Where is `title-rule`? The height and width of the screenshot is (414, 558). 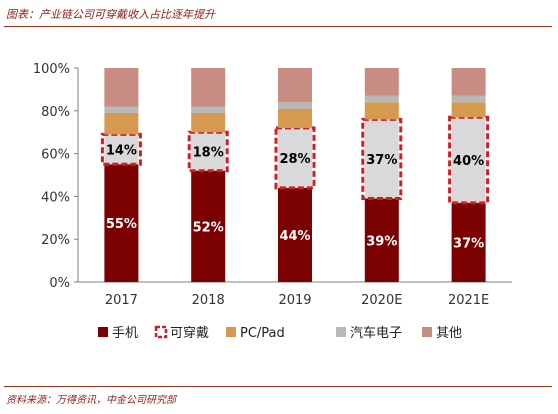
title-rule is located at coordinates (278, 26).